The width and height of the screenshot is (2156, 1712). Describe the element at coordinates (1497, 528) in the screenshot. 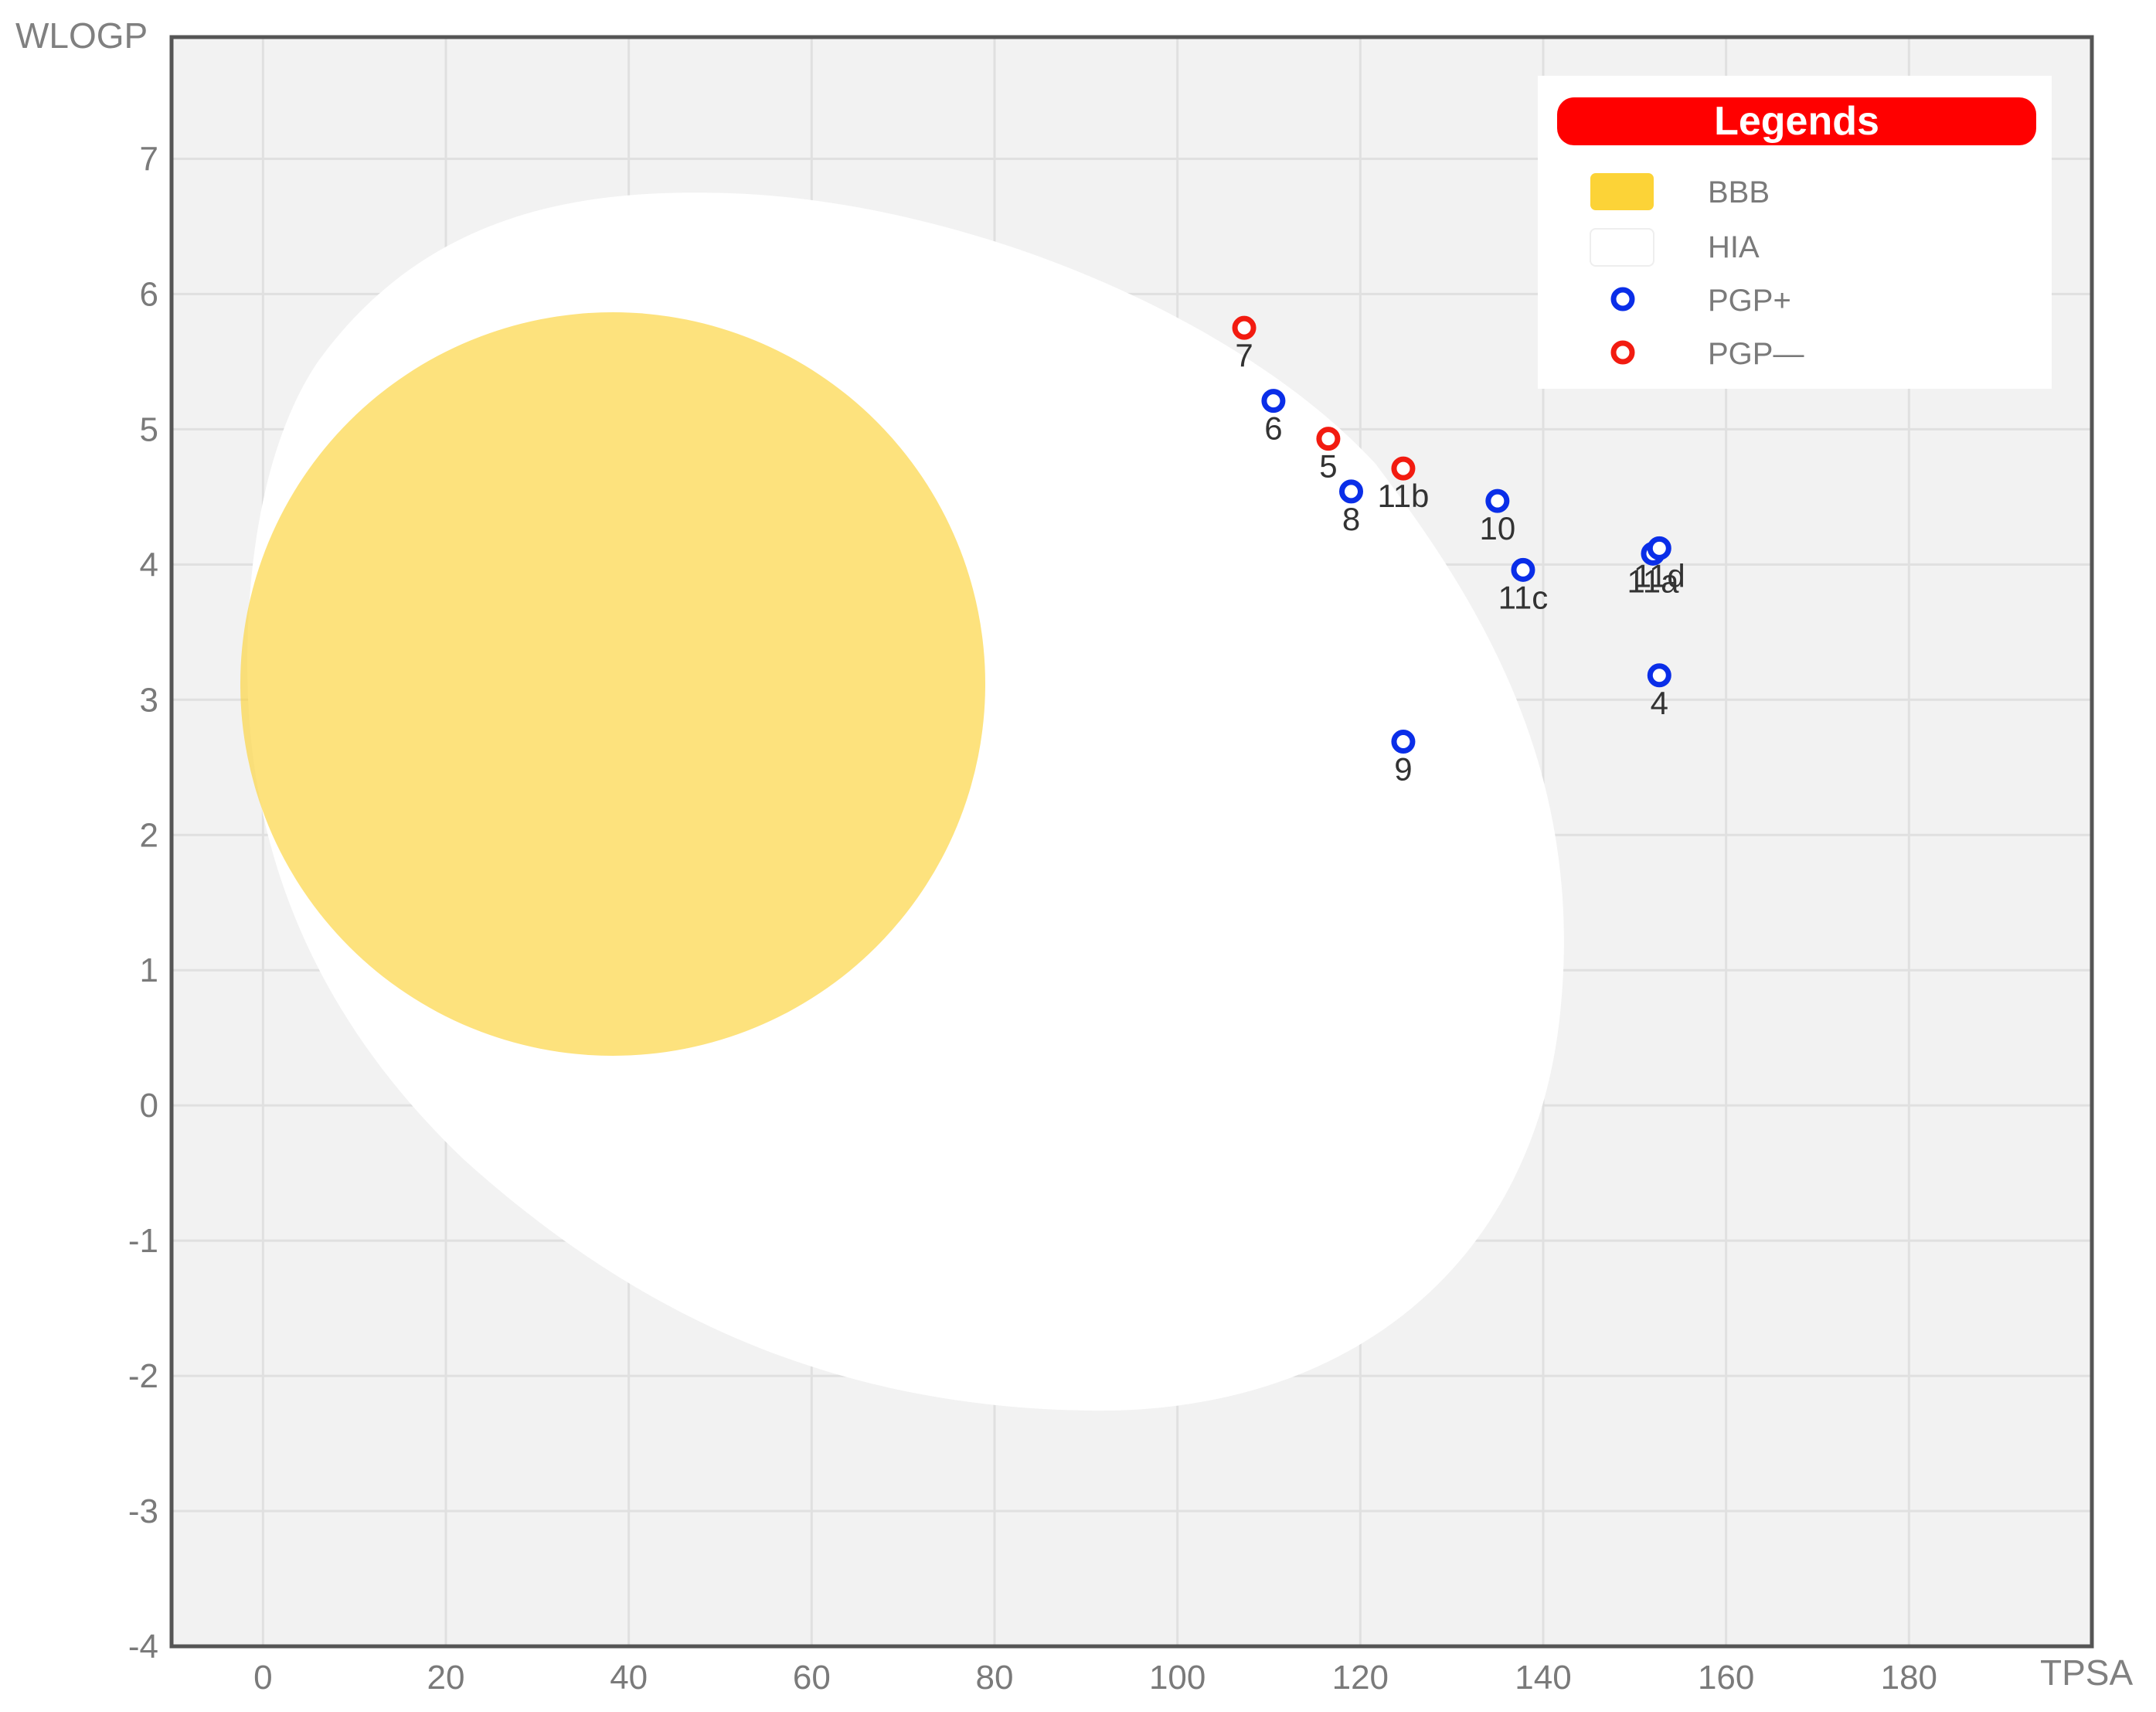

I see `point-label-10: 10` at that location.